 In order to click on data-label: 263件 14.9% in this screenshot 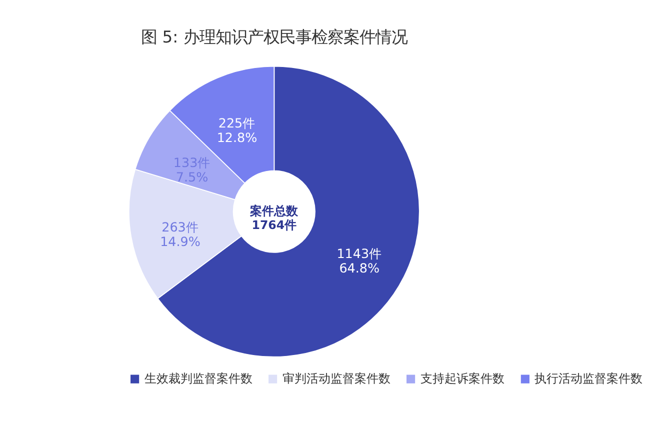, I will do `click(180, 235)`.